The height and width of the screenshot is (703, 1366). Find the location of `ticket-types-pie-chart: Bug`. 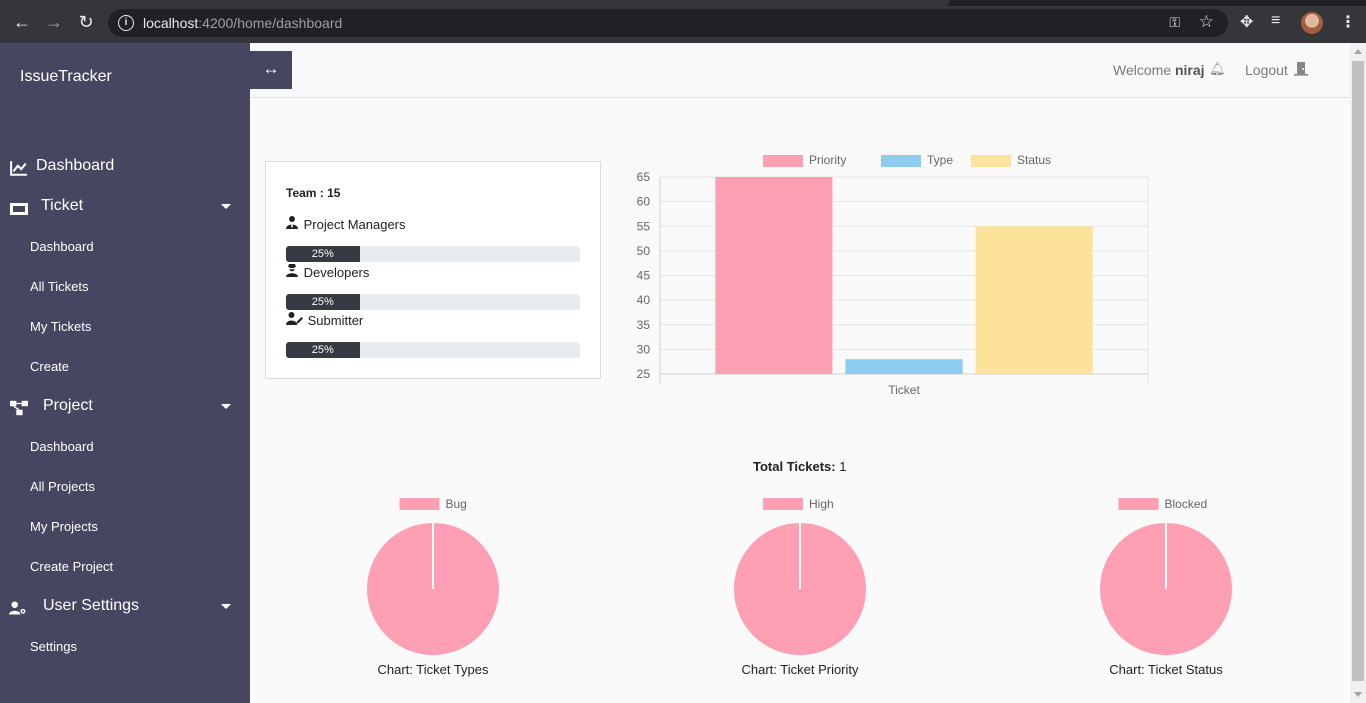

ticket-types-pie-chart: Bug is located at coordinates (433, 576).